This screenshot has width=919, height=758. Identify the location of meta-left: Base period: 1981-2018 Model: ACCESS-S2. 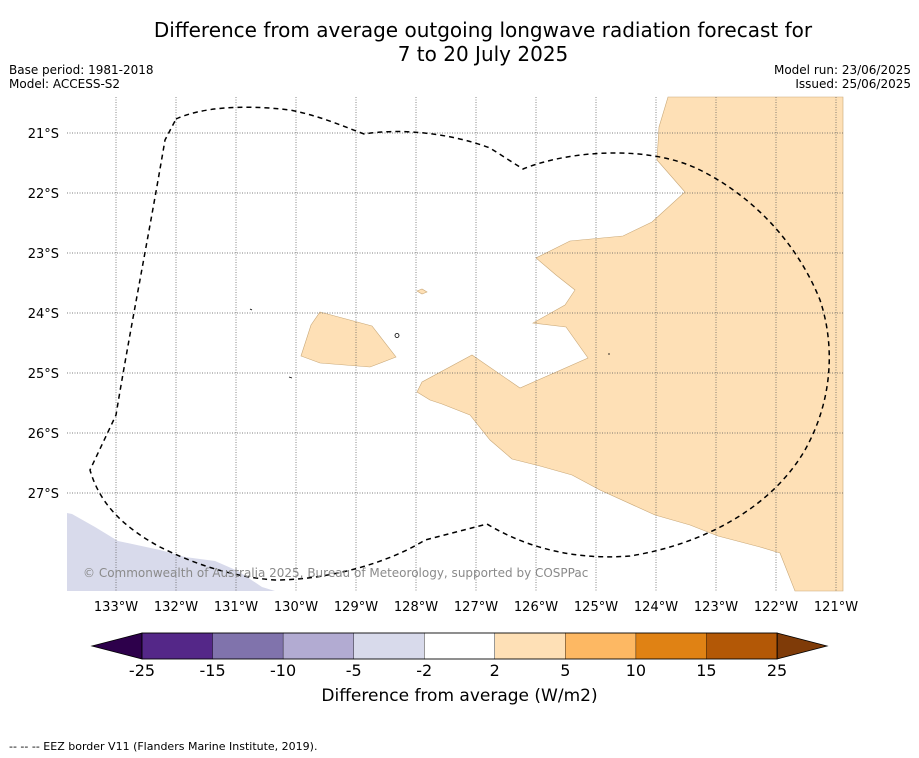
(81, 77).